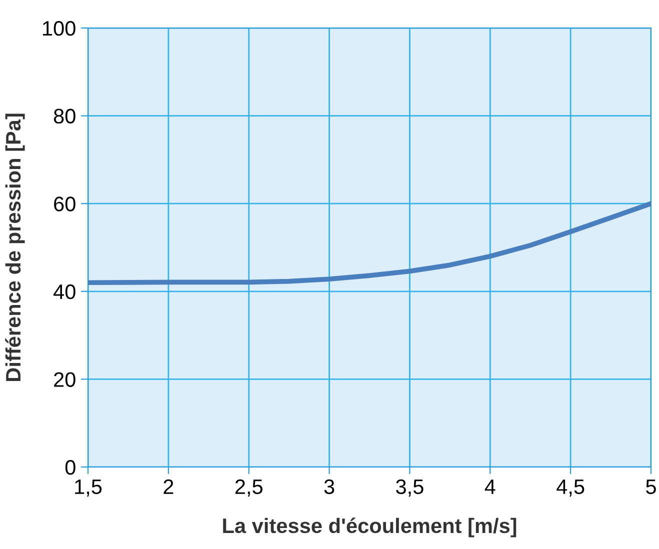  I want to click on x-tick-label: 4, so click(490, 487).